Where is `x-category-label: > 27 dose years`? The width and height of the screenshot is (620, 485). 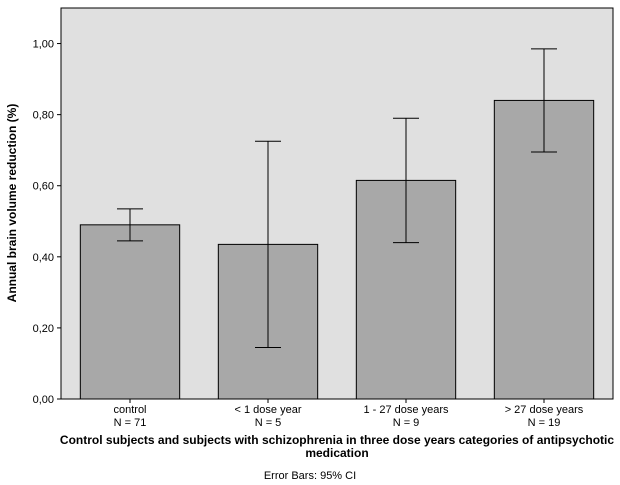
x-category-label: > 27 dose years is located at coordinates (544, 410).